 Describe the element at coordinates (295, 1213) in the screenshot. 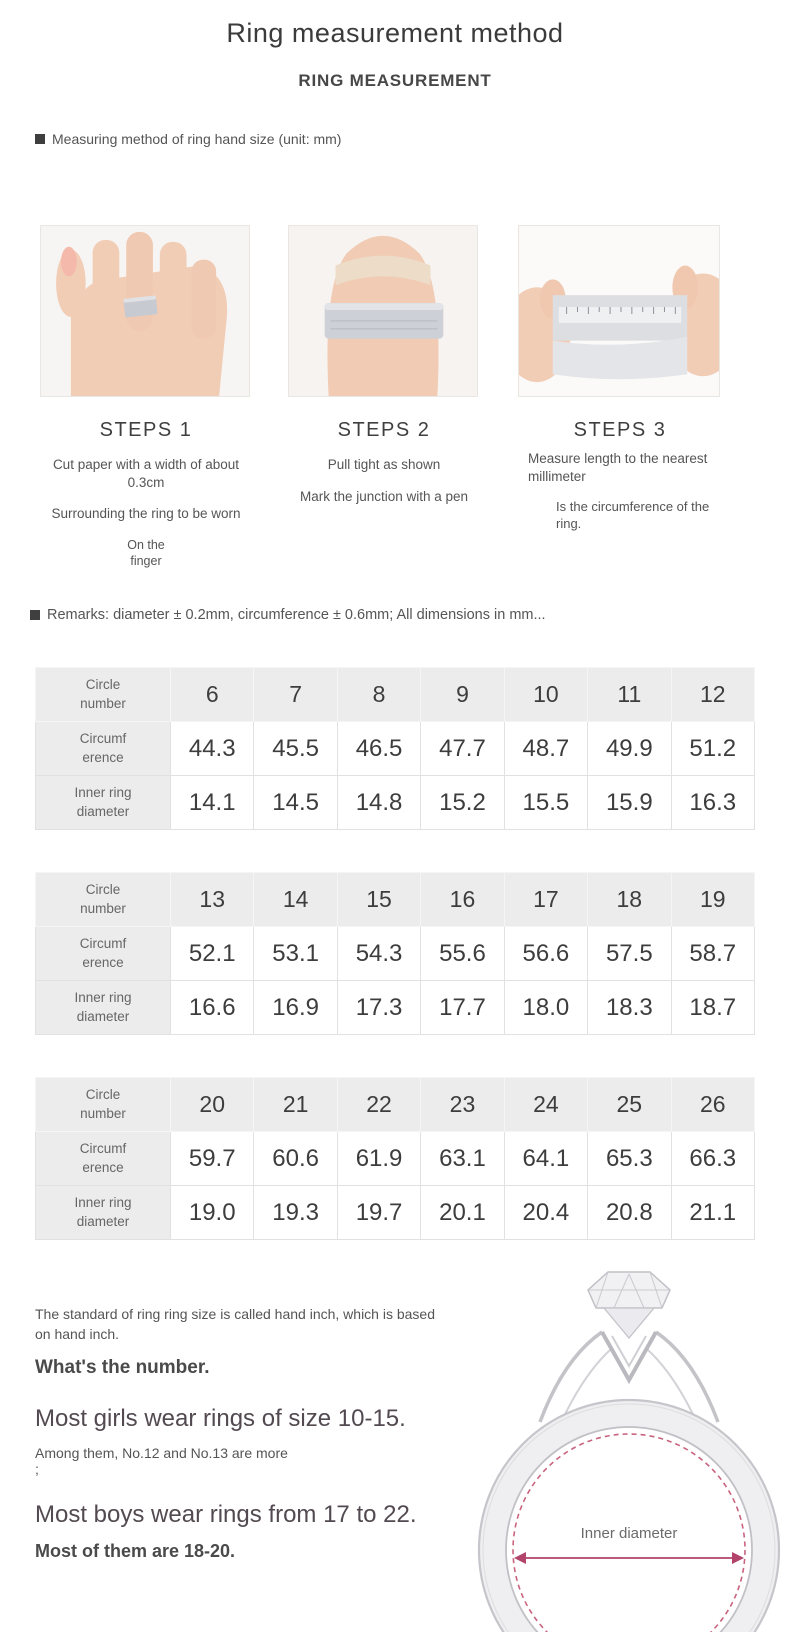

I see `inner-diameter-cell: 19.3` at that location.